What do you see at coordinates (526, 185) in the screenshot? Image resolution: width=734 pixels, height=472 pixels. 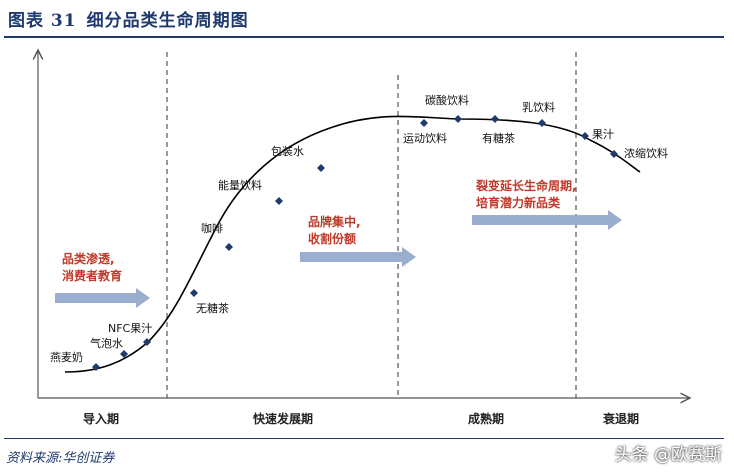 I see `annotation-3-line-1: 裂变延长生命周期,` at bounding box center [526, 185].